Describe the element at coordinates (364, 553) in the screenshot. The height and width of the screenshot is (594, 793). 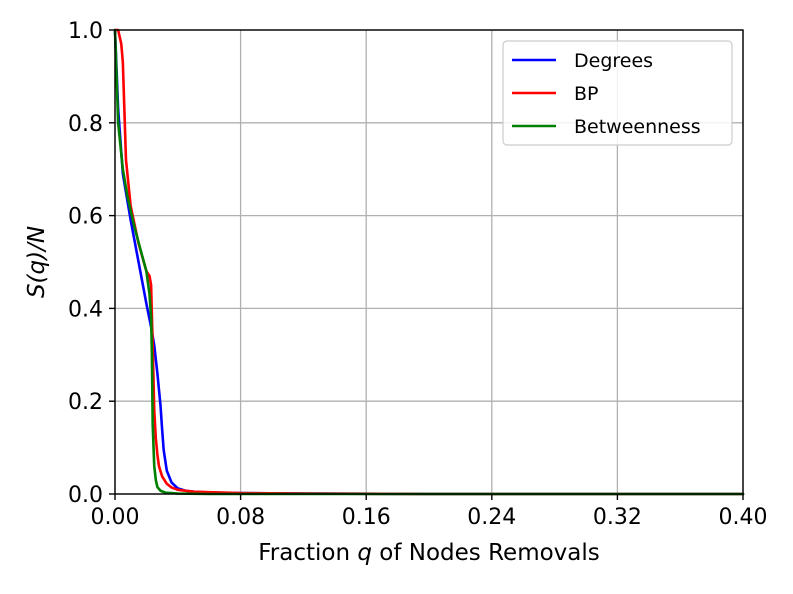
I see `x-axis-label-var: q` at that location.